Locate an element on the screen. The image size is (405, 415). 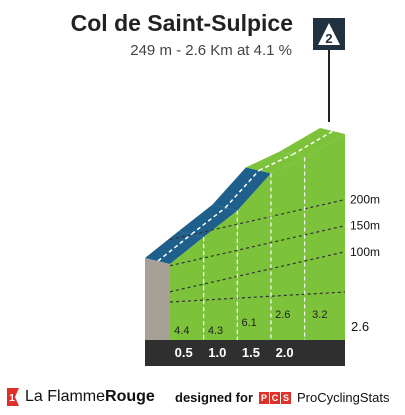
distance-tick-label: 1.5 is located at coordinates (251, 352).